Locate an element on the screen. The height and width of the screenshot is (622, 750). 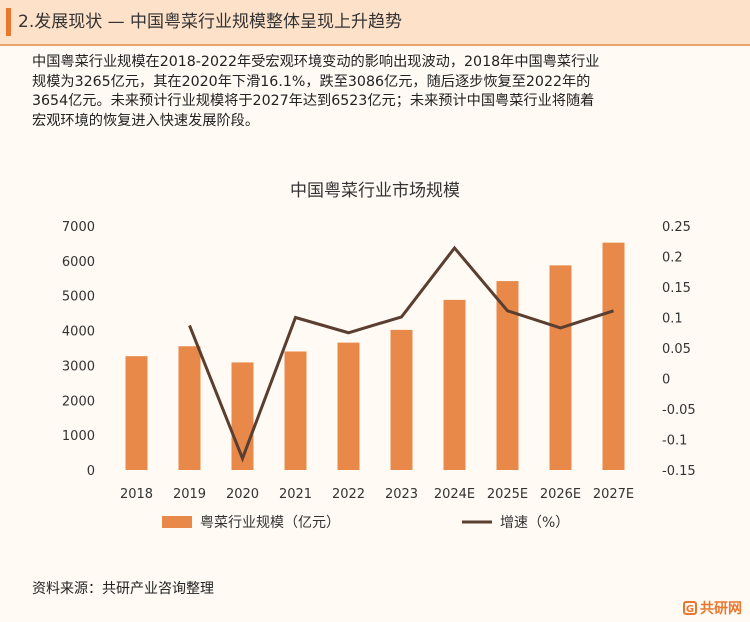
y-right-tick-label: 0.05 is located at coordinates (676, 349).